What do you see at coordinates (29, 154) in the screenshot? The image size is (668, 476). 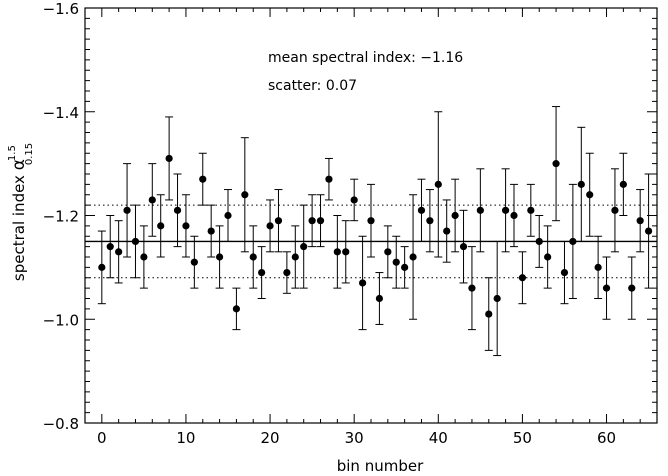 I see `y-axis-label-sub: 0.15` at bounding box center [29, 154].